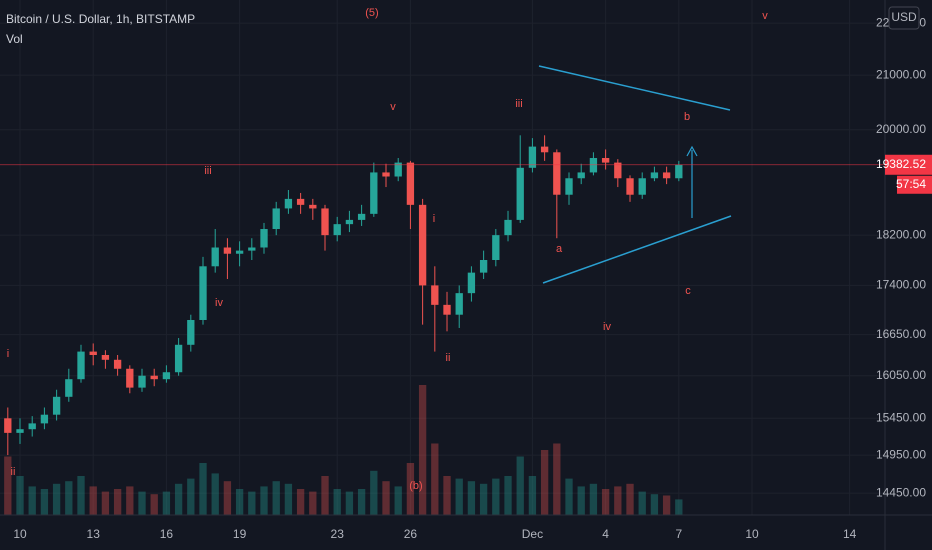 The image size is (932, 550). Describe the element at coordinates (908, 164) in the screenshot. I see `last-price-box` at that location.